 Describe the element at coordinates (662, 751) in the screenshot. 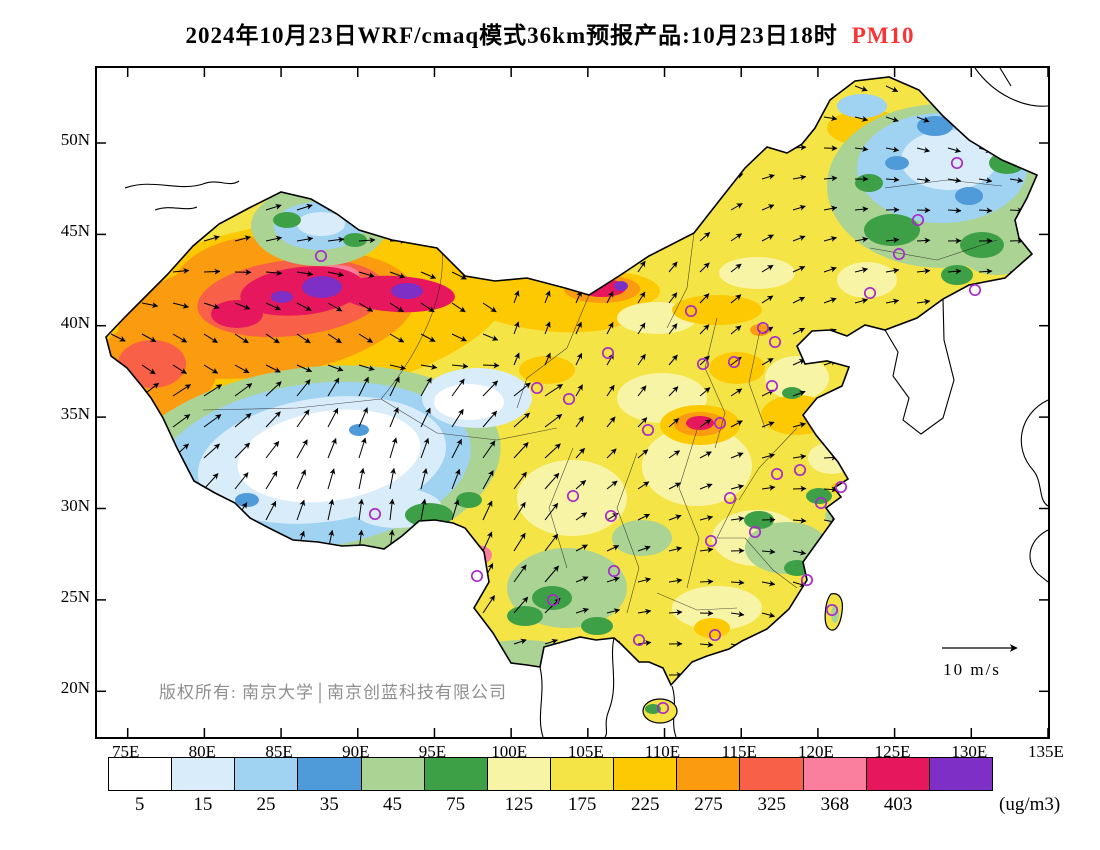

I see `lon-tick-label: 110E` at that location.